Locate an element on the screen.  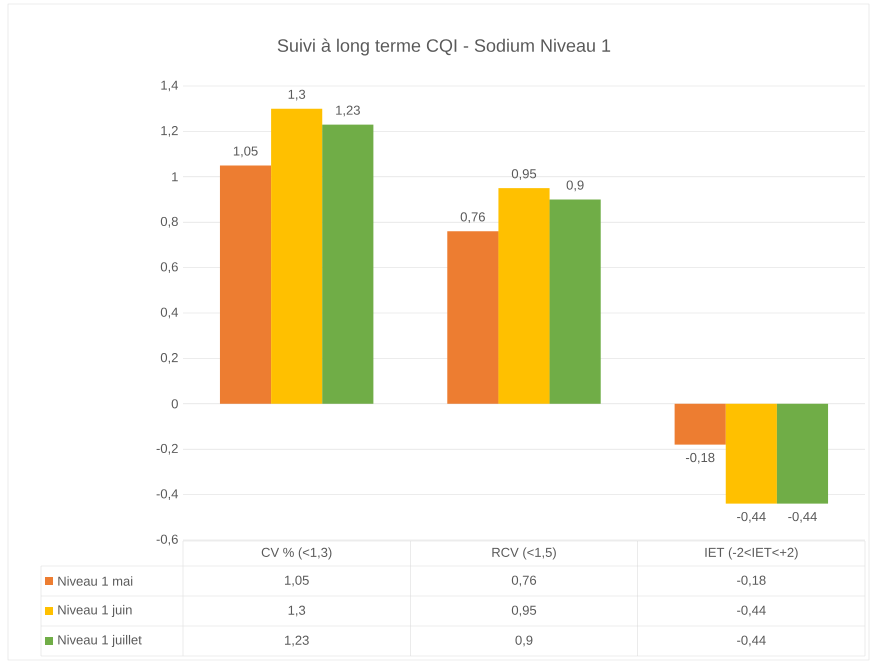
y-tick-label: 1 is located at coordinates (175, 177).